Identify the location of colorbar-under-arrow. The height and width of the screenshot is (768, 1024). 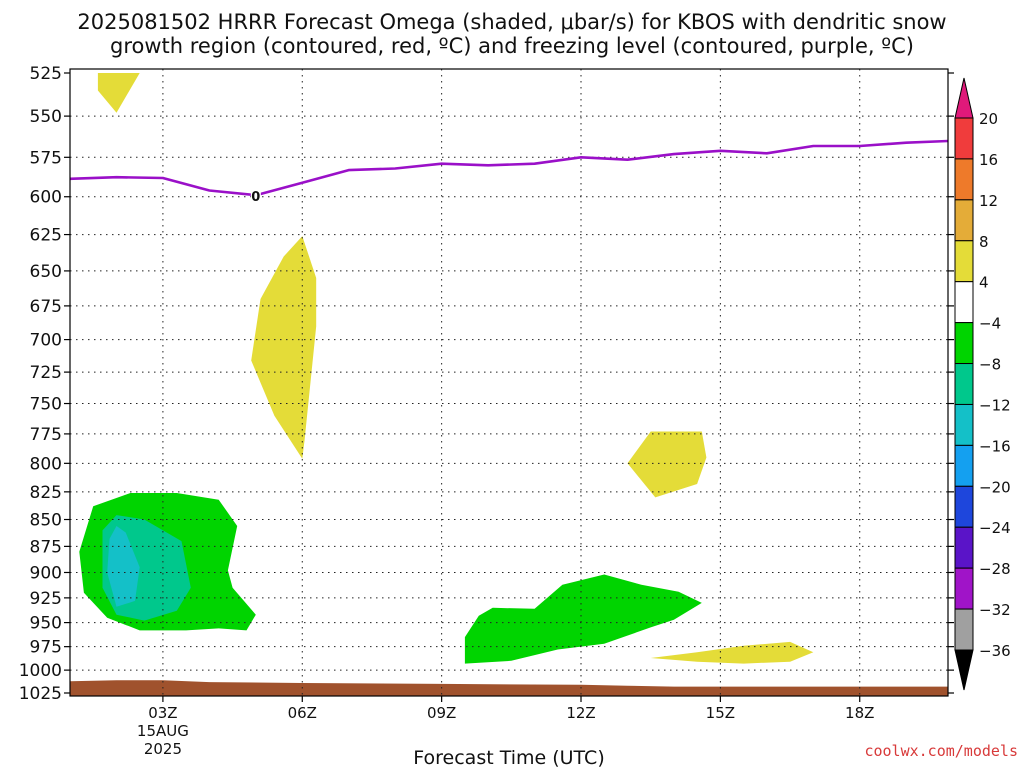
(964, 670).